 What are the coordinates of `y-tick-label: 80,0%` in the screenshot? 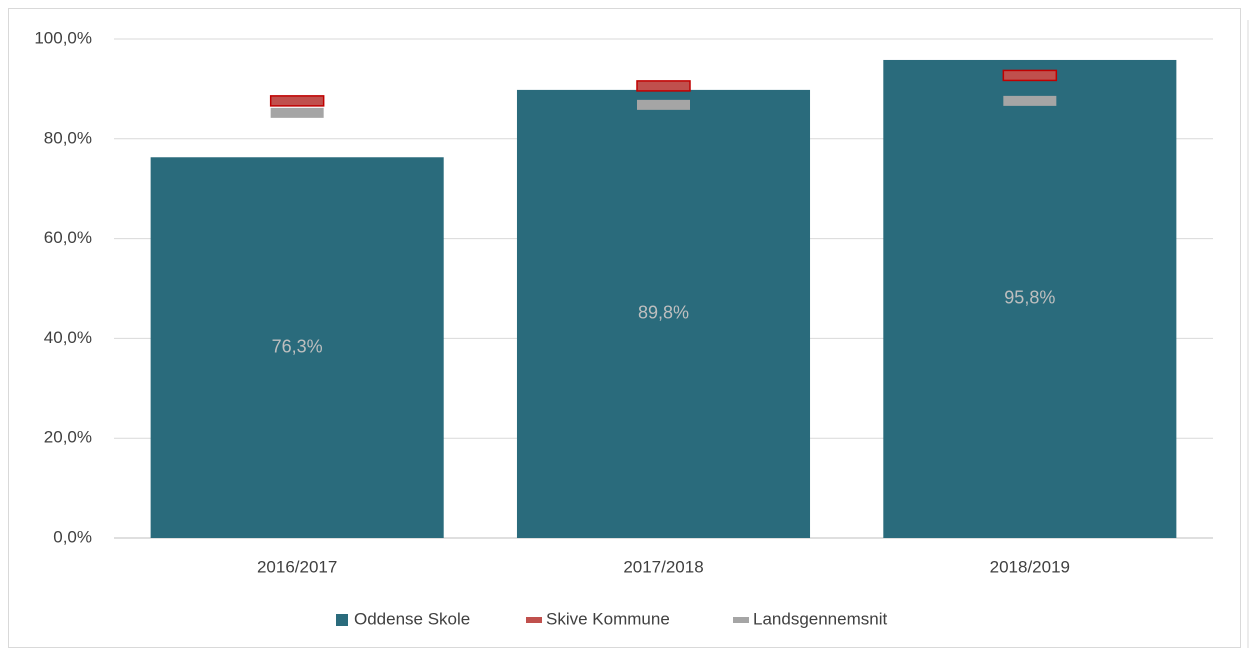 It's located at (68, 137).